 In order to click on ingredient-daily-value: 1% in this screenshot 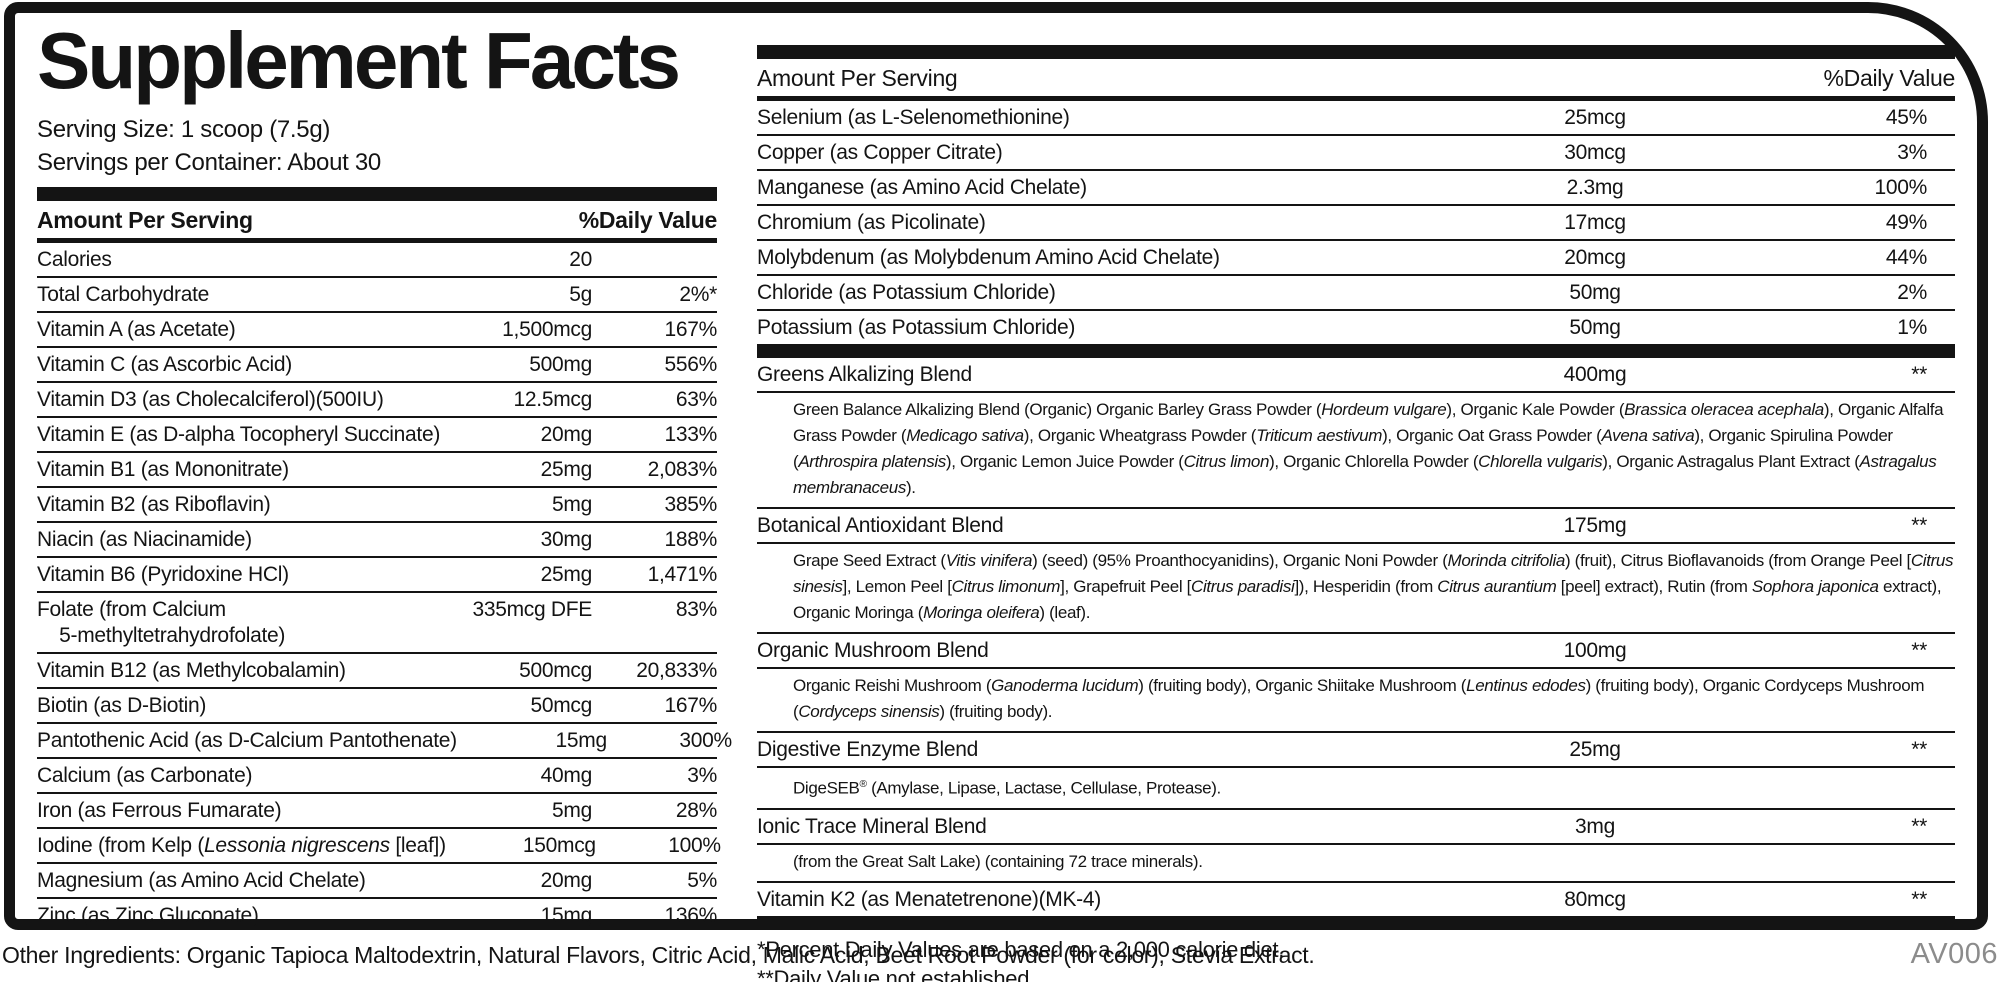, I will do `click(1912, 327)`.